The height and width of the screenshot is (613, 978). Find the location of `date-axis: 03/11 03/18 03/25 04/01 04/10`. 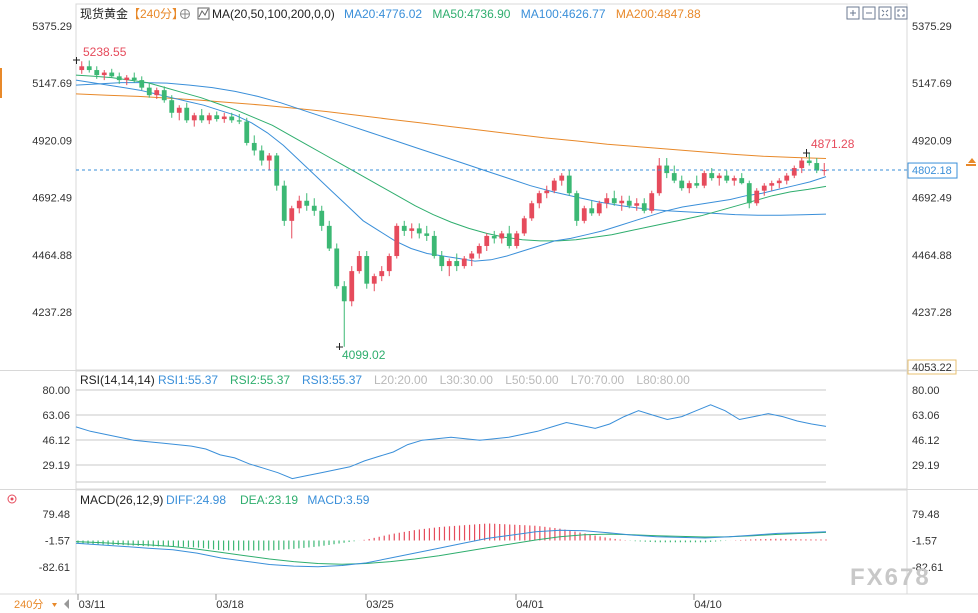

date-axis: 03/11 03/18 03/25 04/01 04/10 is located at coordinates (399, 602).